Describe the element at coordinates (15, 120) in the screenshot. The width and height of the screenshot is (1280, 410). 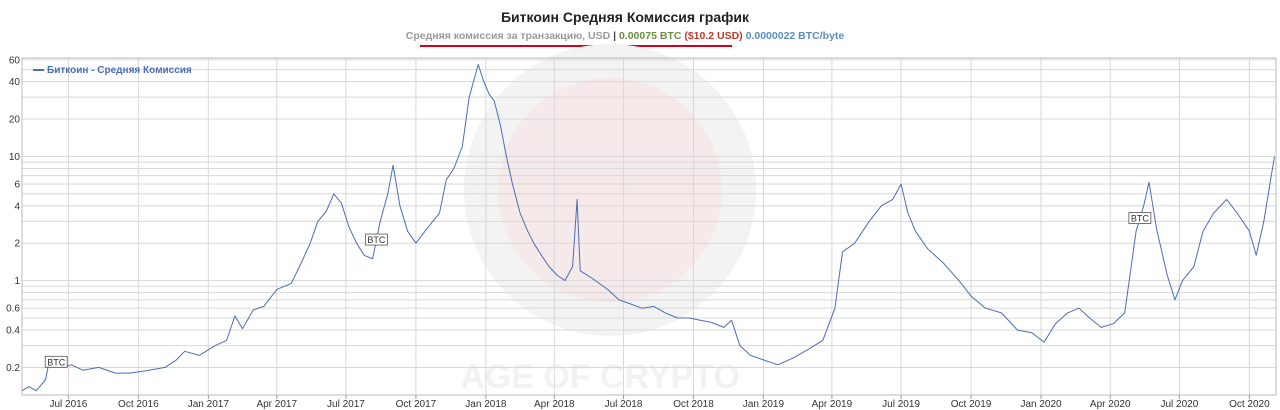
I see `y-tick-label: 20` at that location.